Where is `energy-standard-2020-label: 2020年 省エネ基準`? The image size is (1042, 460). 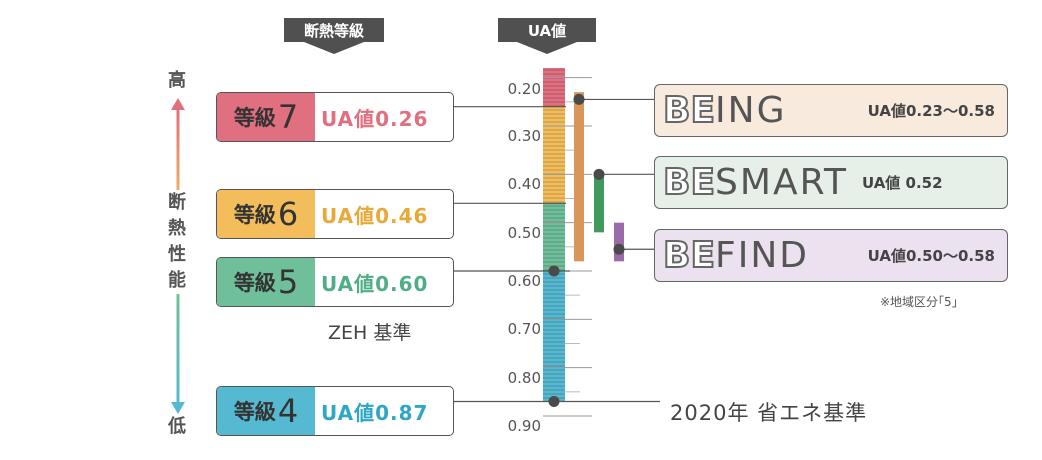 energy-standard-2020-label: 2020年 省エネ基準 is located at coordinates (769, 413).